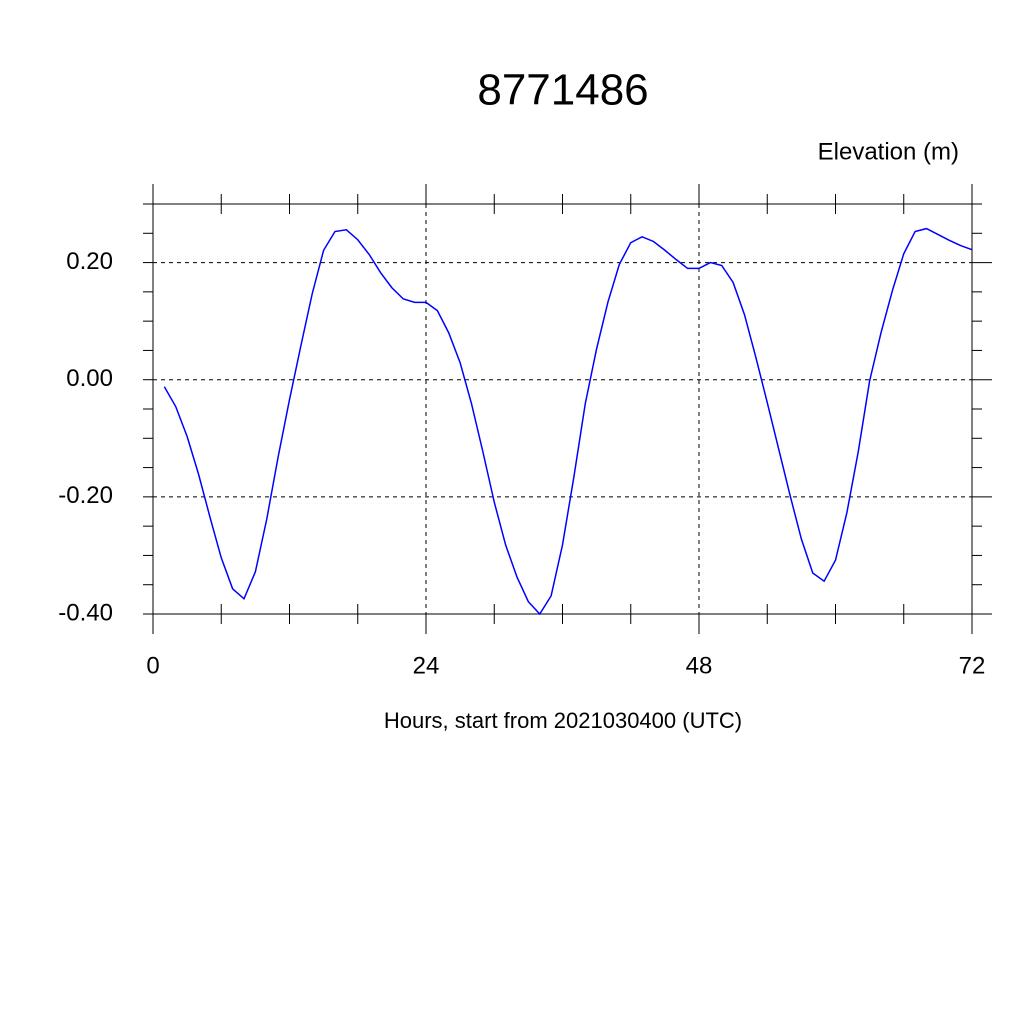 Image resolution: width=1024 pixels, height=1024 pixels. What do you see at coordinates (152, 665) in the screenshot?
I see `x-tick-label: 0` at bounding box center [152, 665].